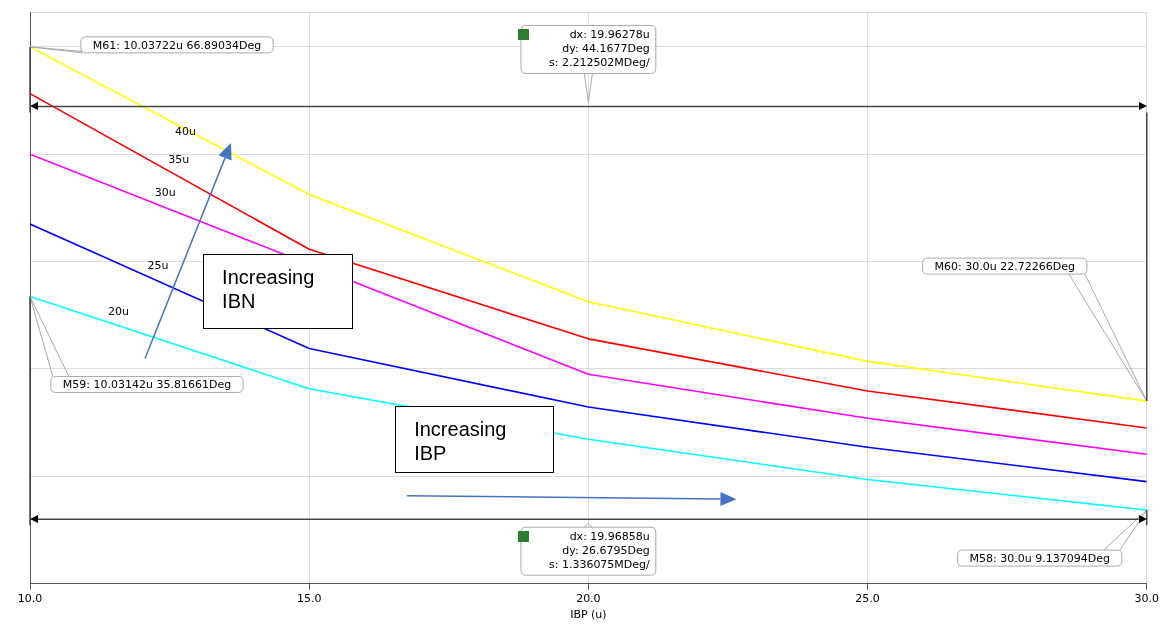 The image size is (1170, 630). Describe the element at coordinates (179, 159) in the screenshot. I see `series-label: 35u` at that location.